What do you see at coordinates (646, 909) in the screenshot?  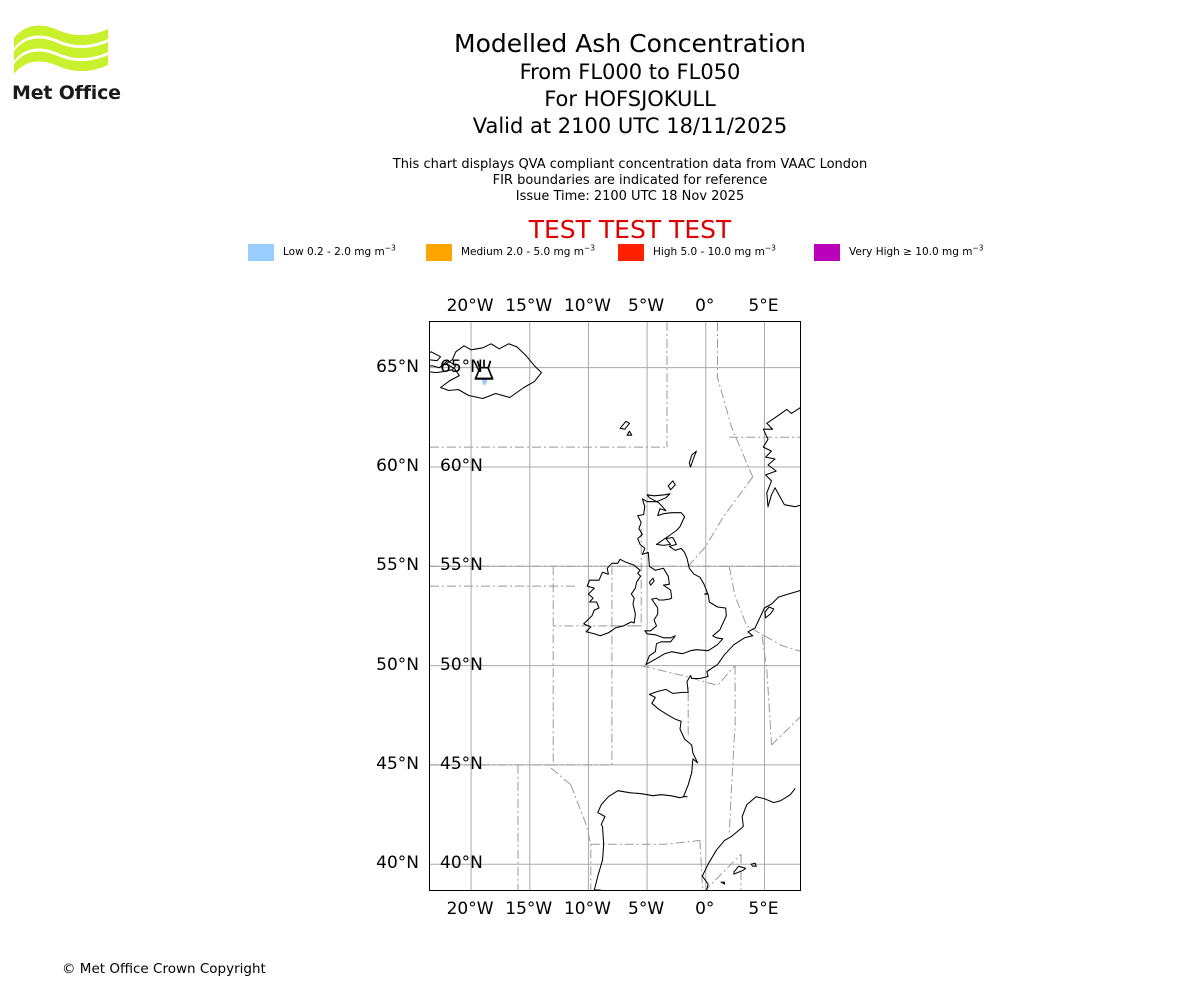 I see `lon-tick-bottom-3: 5°W` at bounding box center [646, 909].